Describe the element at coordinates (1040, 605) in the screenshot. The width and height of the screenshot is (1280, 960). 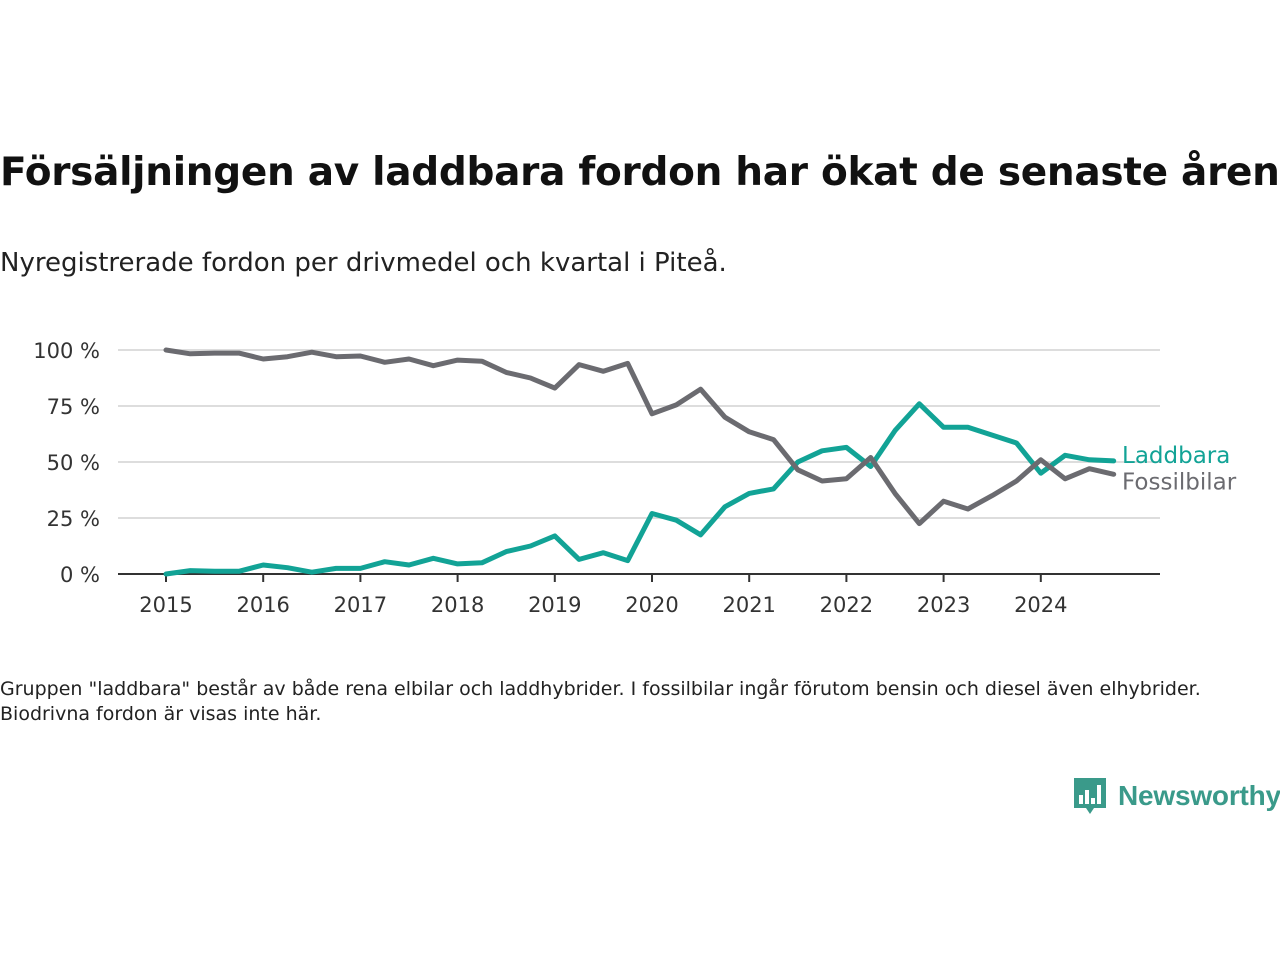
I see `x-tick-label: 2024` at that location.